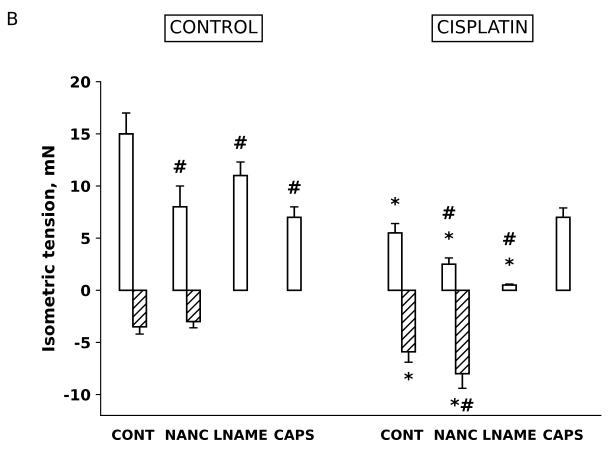  Describe the element at coordinates (85, 290) in the screenshot. I see `y-tick-label: 0` at that location.